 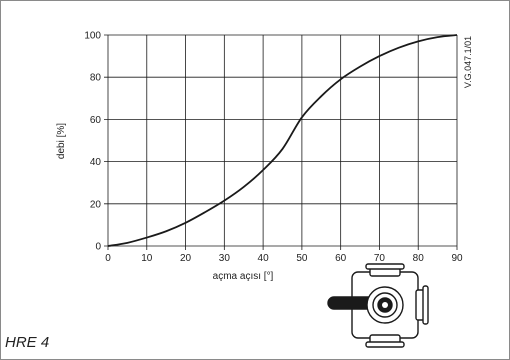 I want to click on x-tick-label: 90, so click(x=457, y=258).